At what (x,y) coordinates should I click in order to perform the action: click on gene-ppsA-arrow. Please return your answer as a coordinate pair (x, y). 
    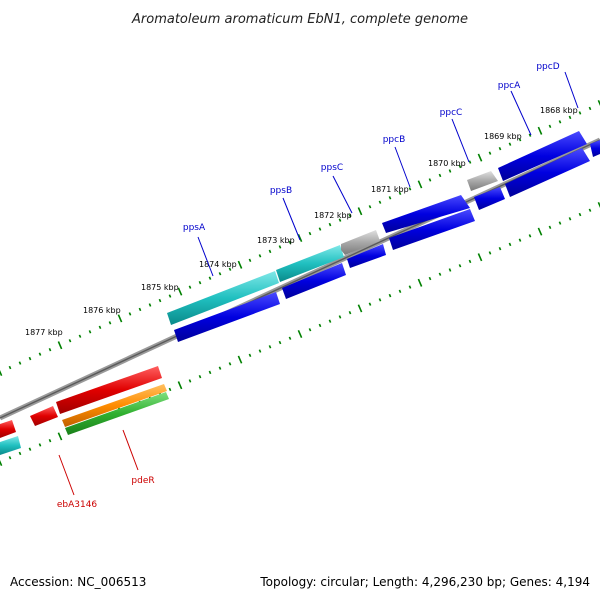
    Looking at the image, I should click on (223, 298).